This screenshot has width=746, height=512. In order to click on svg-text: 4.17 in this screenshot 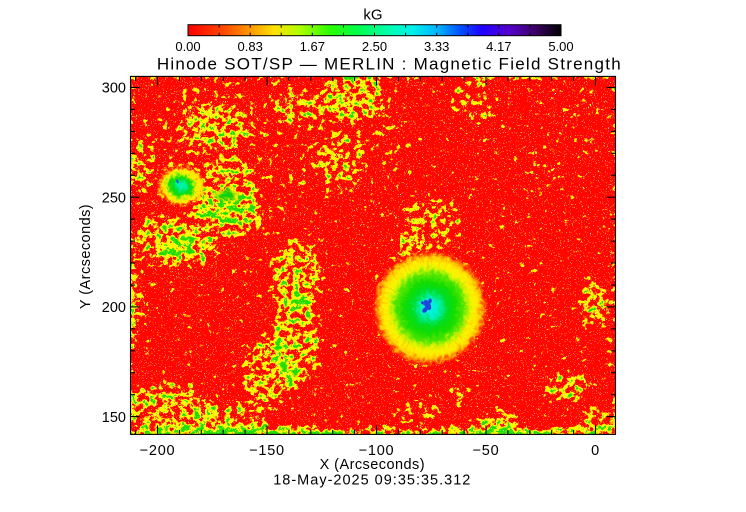, I will do `click(498, 46)`.